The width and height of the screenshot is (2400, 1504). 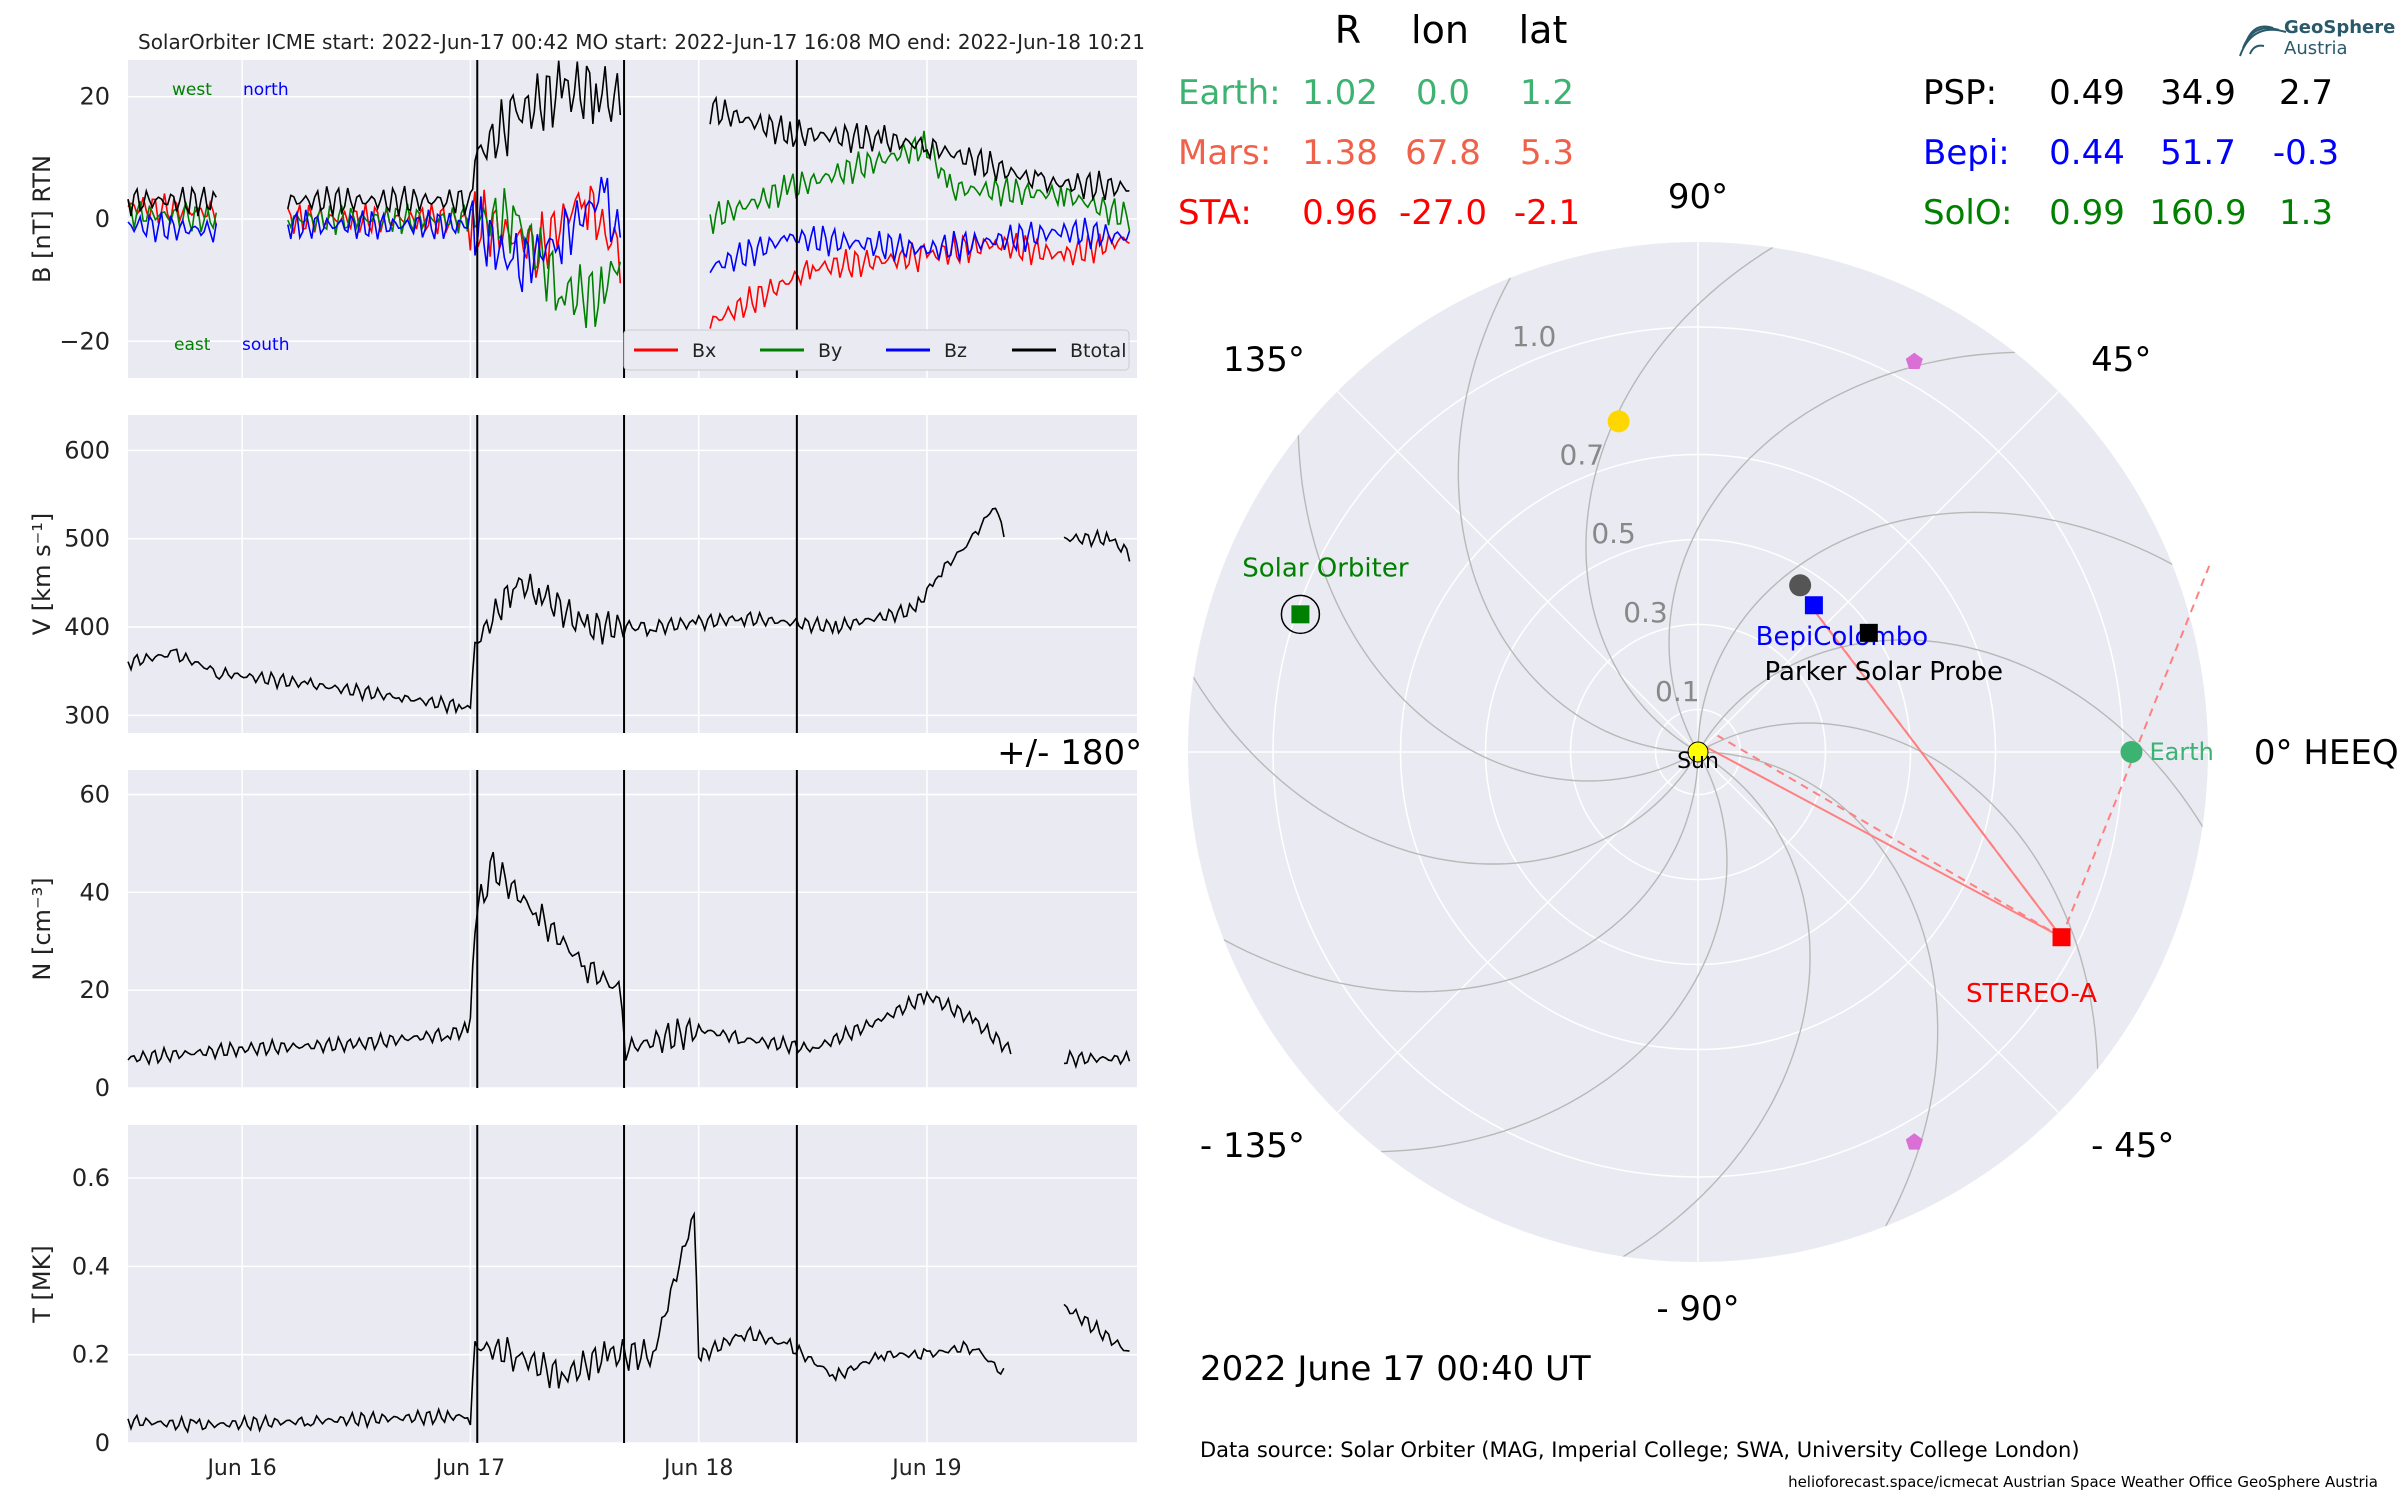 What do you see at coordinates (2167, 752) in the screenshot?
I see `body-earth: Earth` at bounding box center [2167, 752].